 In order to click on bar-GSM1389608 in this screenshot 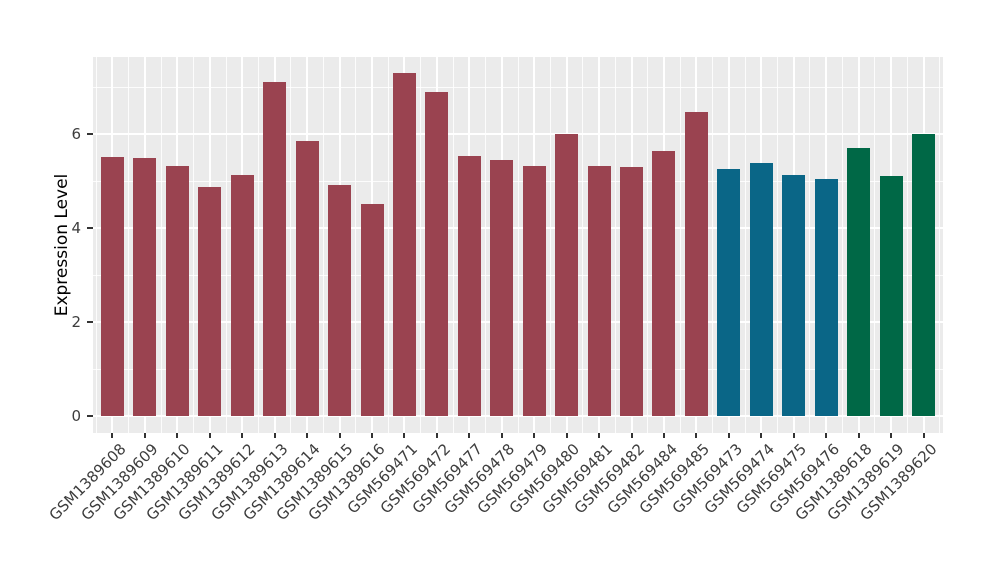, I will do `click(112, 286)`.